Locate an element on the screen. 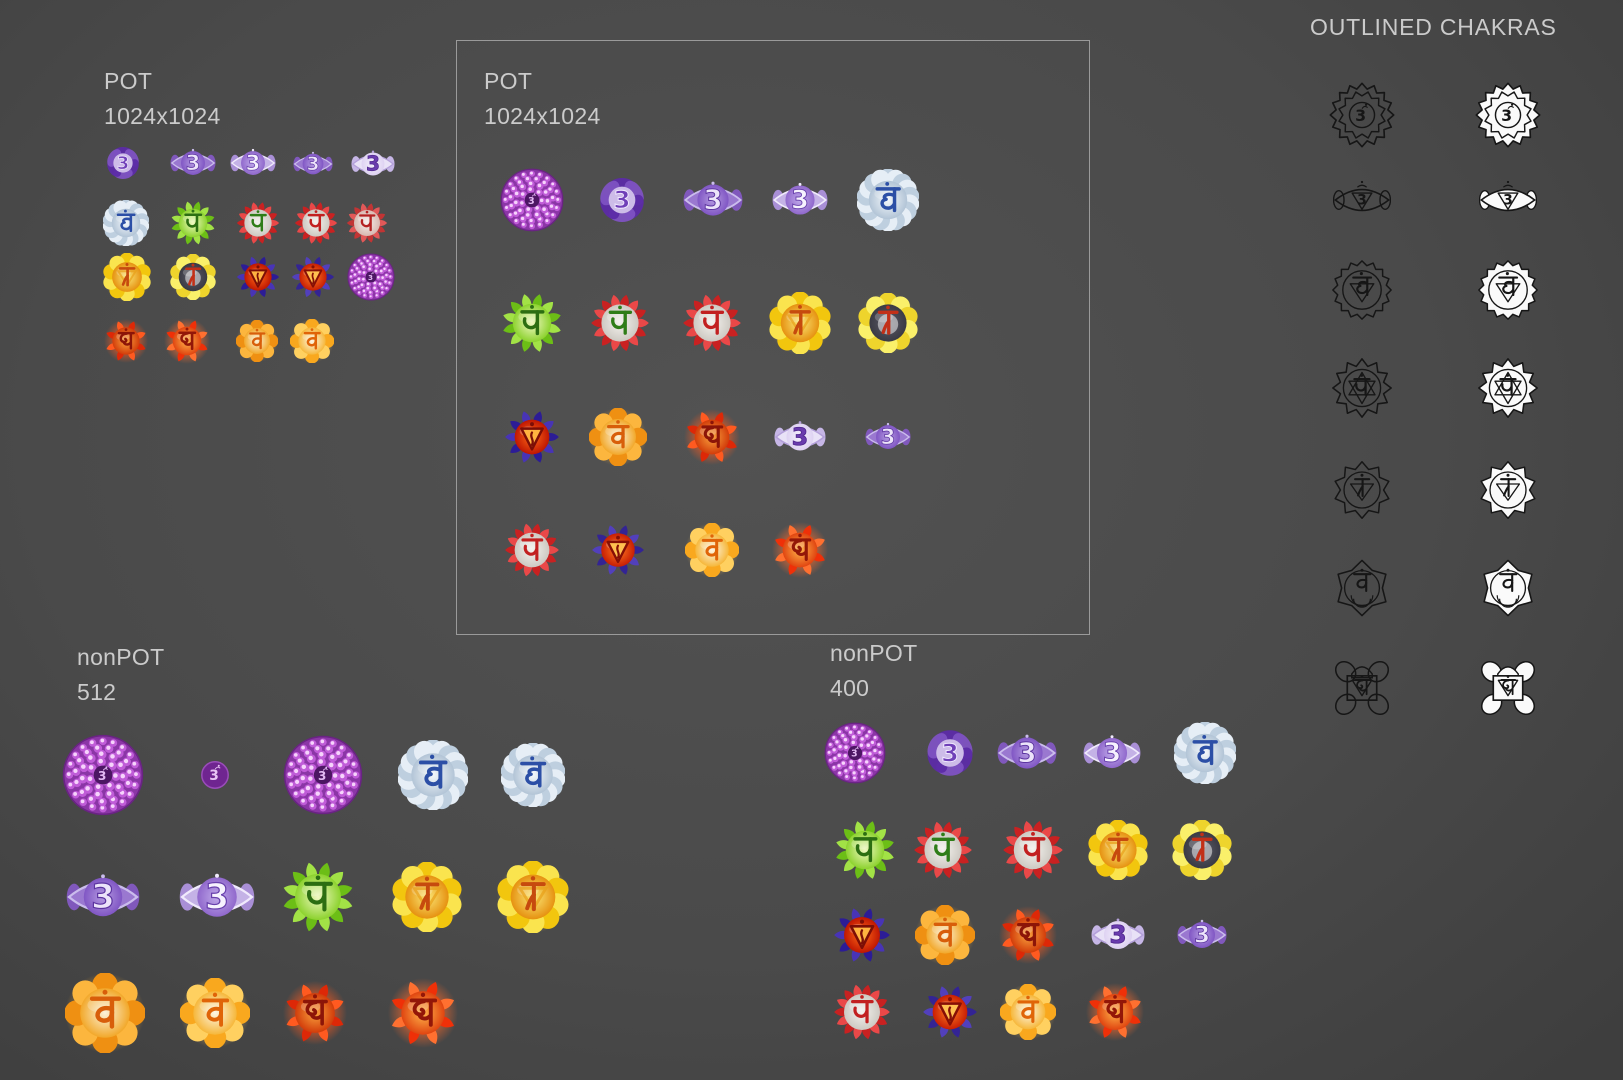 The height and width of the screenshot is (1080, 1623). out-solar-white-icon is located at coordinates (1508, 490).